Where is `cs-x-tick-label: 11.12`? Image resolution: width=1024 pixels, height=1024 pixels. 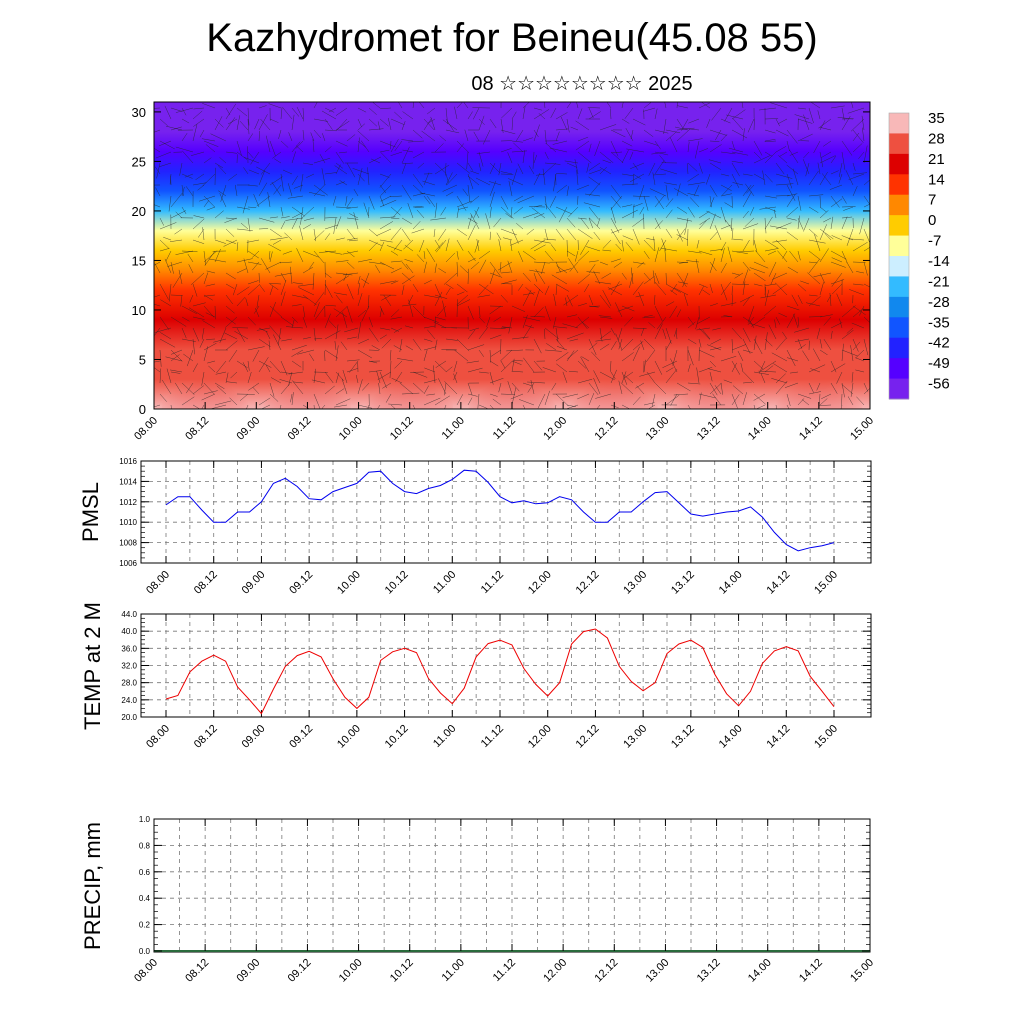
cs-x-tick-label: 11.12 is located at coordinates (504, 428).